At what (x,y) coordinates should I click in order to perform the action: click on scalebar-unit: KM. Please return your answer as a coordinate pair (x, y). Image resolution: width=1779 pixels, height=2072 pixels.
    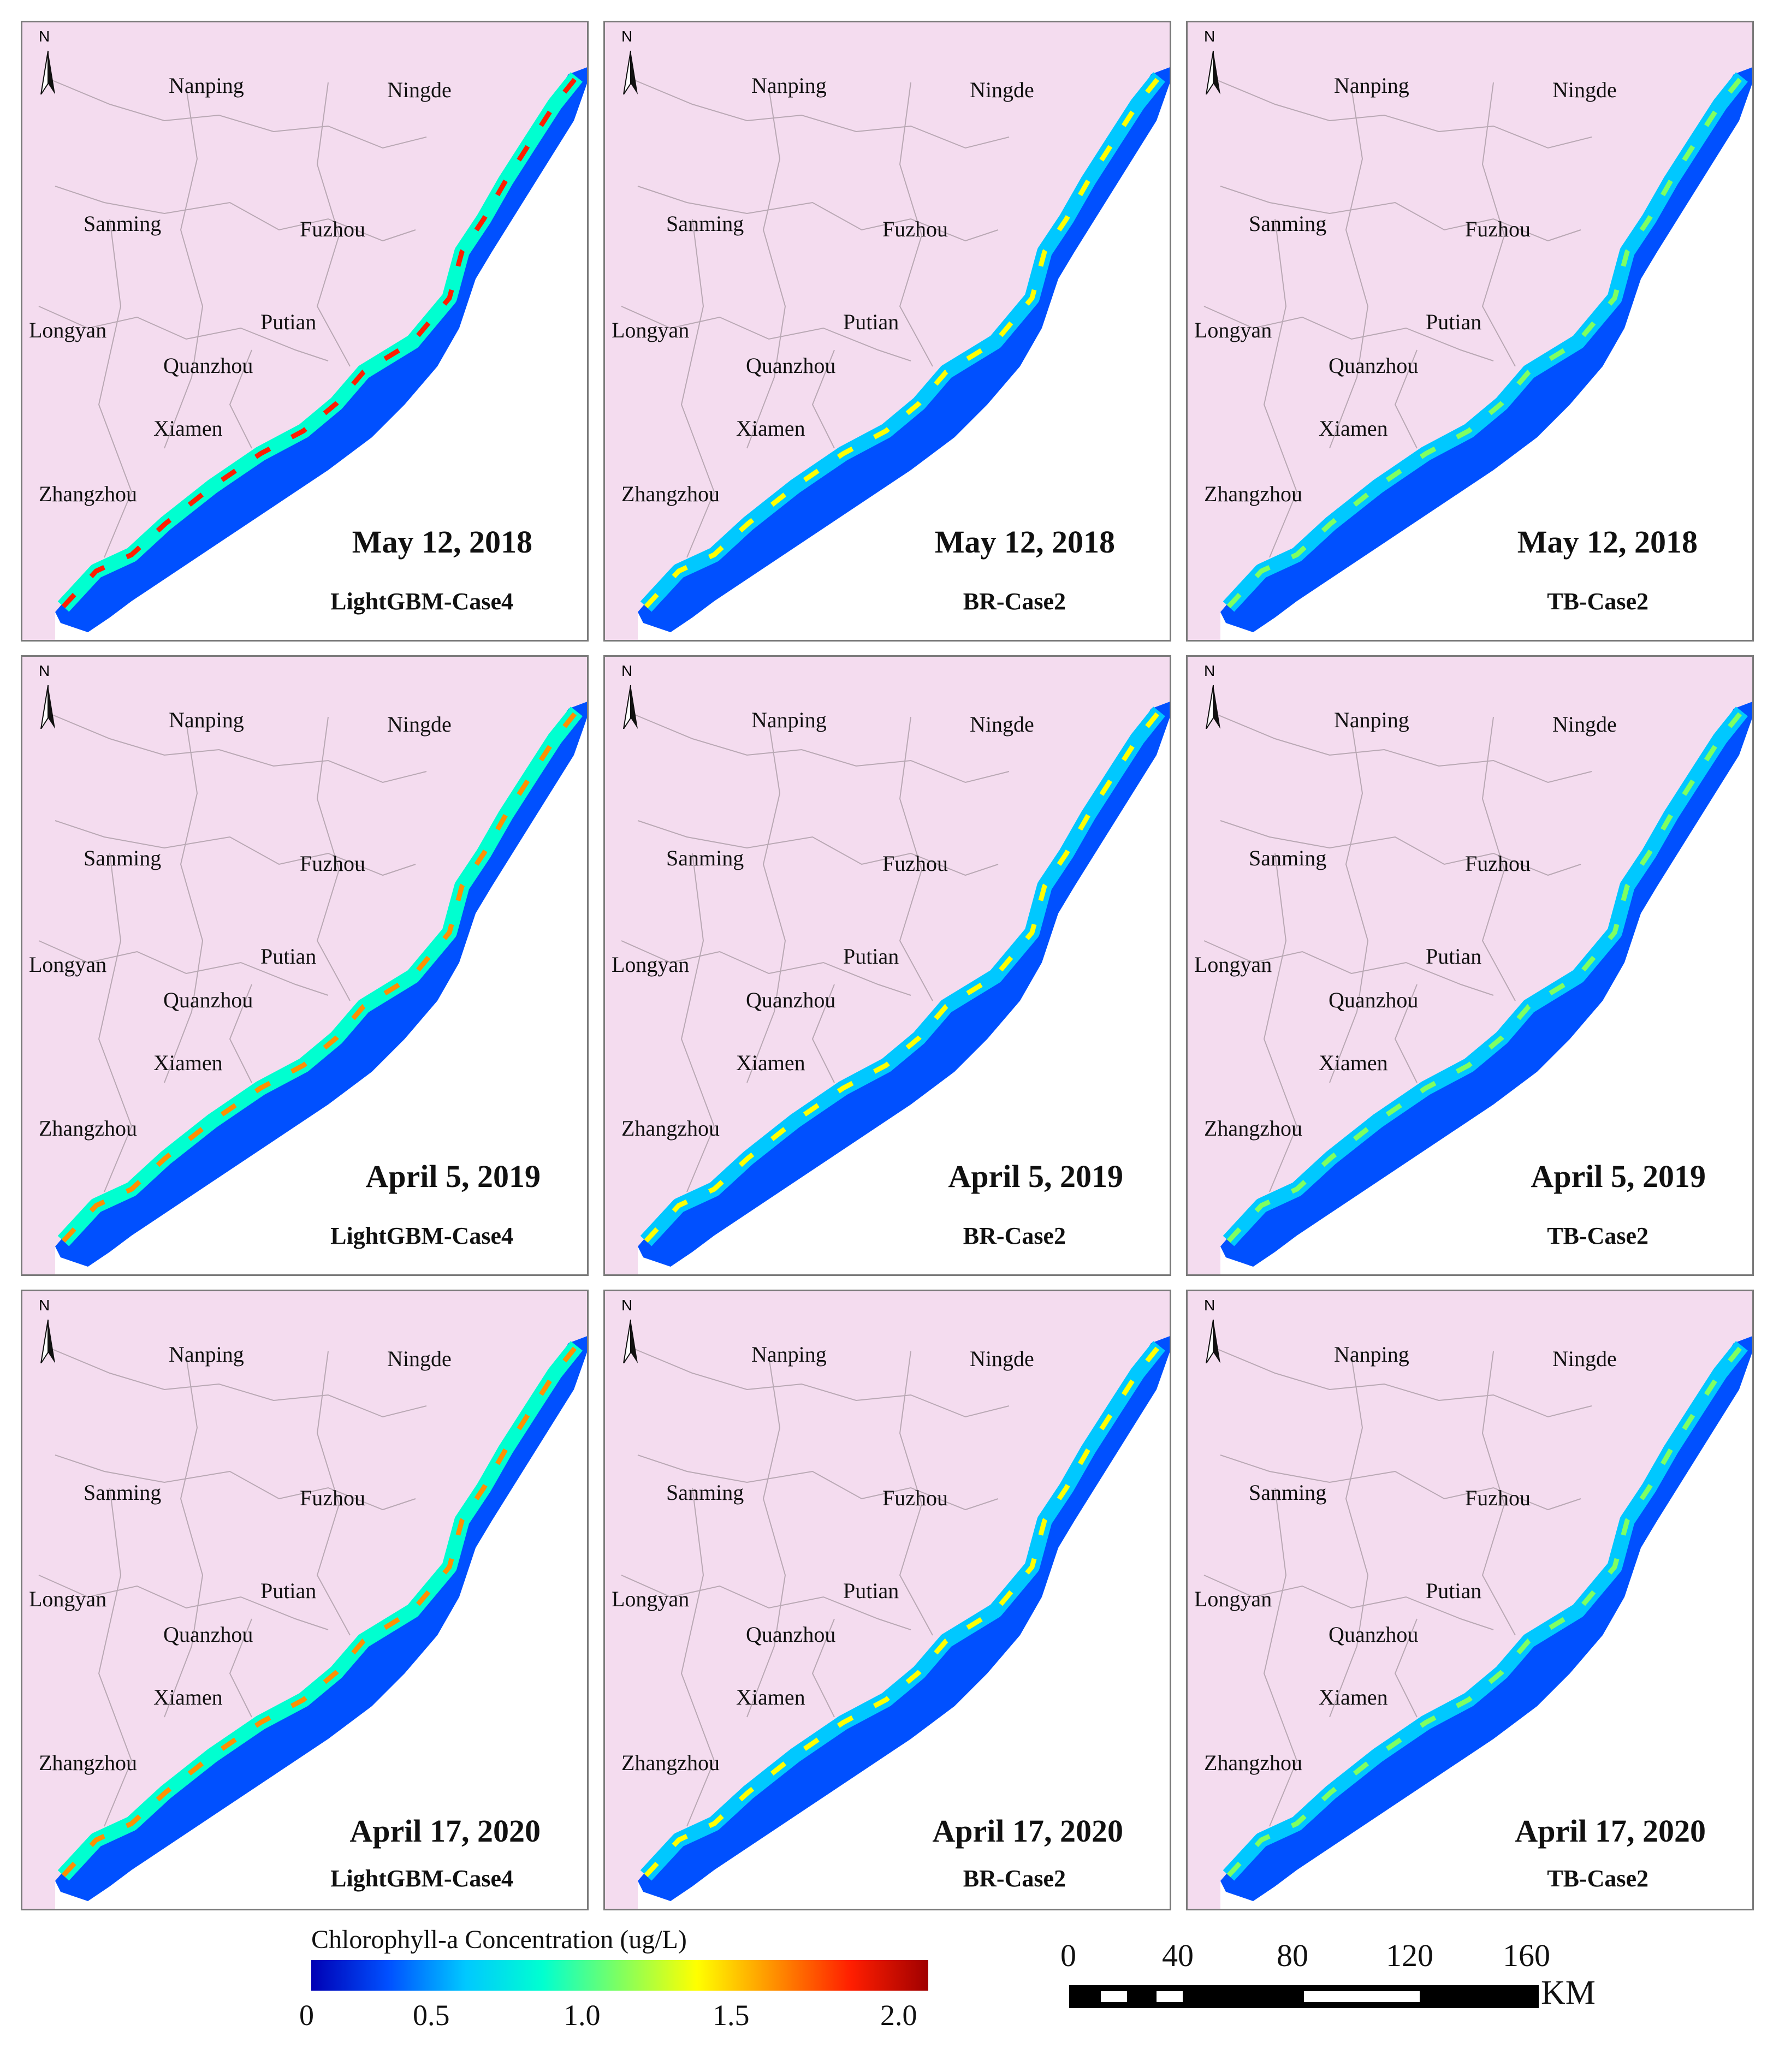
    Looking at the image, I should click on (1568, 1992).